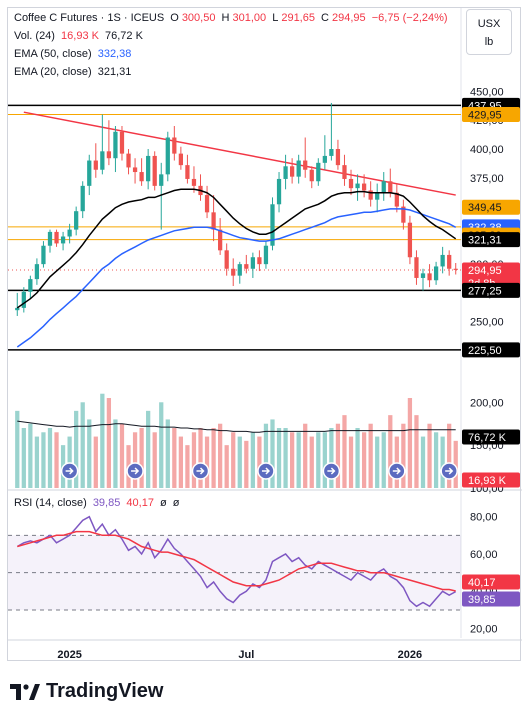 This screenshot has height=709, width=528. I want to click on ema20-value: 321,31, so click(114, 72).